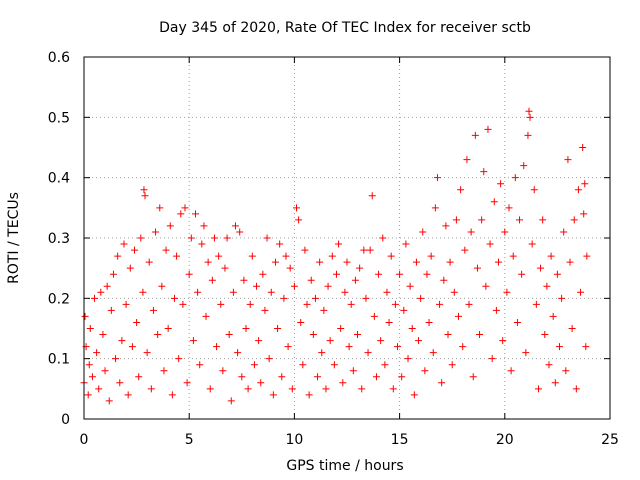 Image resolution: width=640 pixels, height=480 pixels. Describe the element at coordinates (189, 440) in the screenshot. I see `x-tick-label: 5` at that location.